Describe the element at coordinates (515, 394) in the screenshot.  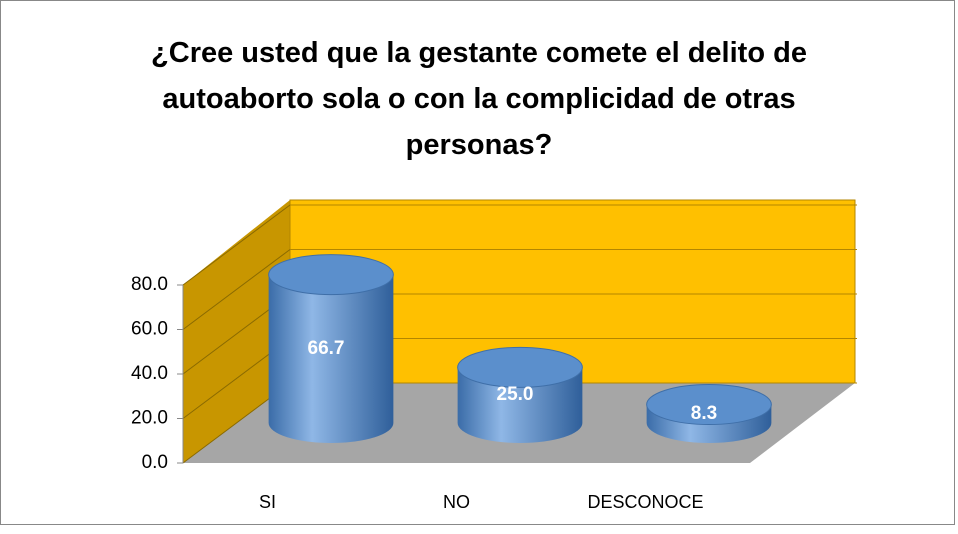
I see `value-label: 25.0` at that location.